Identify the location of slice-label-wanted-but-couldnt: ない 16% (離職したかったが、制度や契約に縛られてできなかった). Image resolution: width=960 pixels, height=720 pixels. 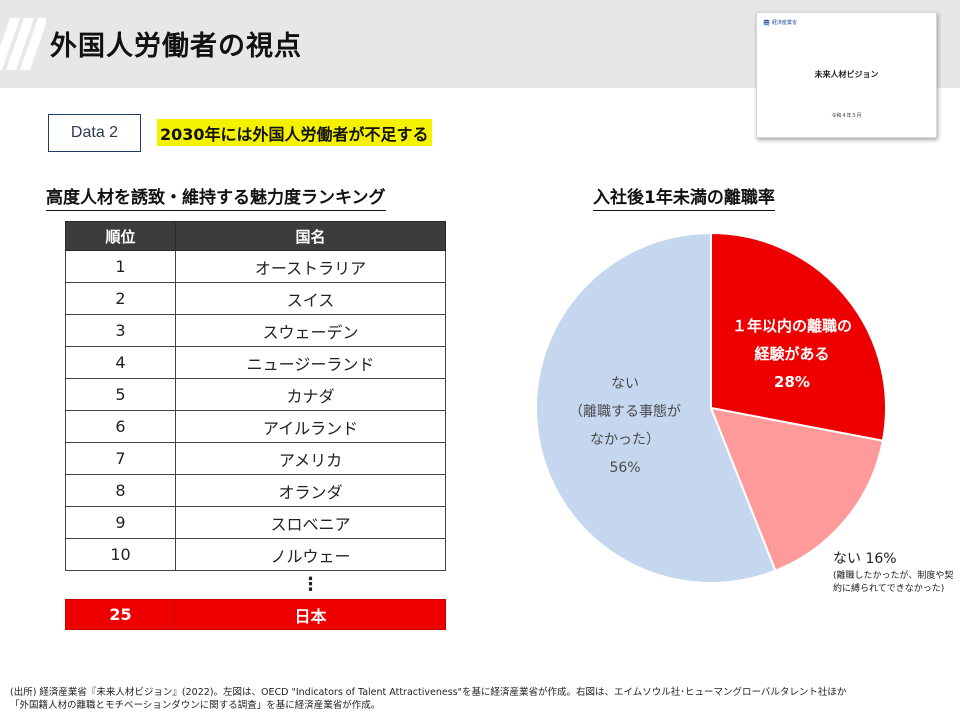
(896, 572).